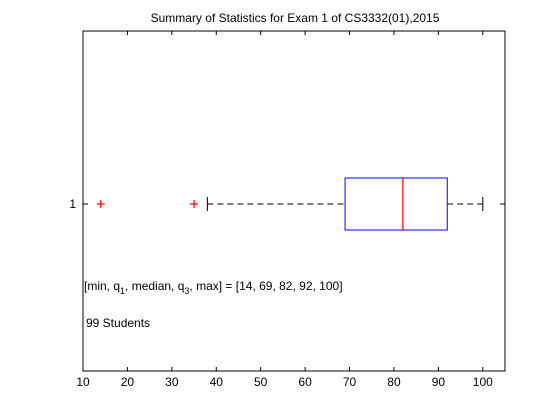  What do you see at coordinates (261, 382) in the screenshot?
I see `x-tick-label: 50` at bounding box center [261, 382].